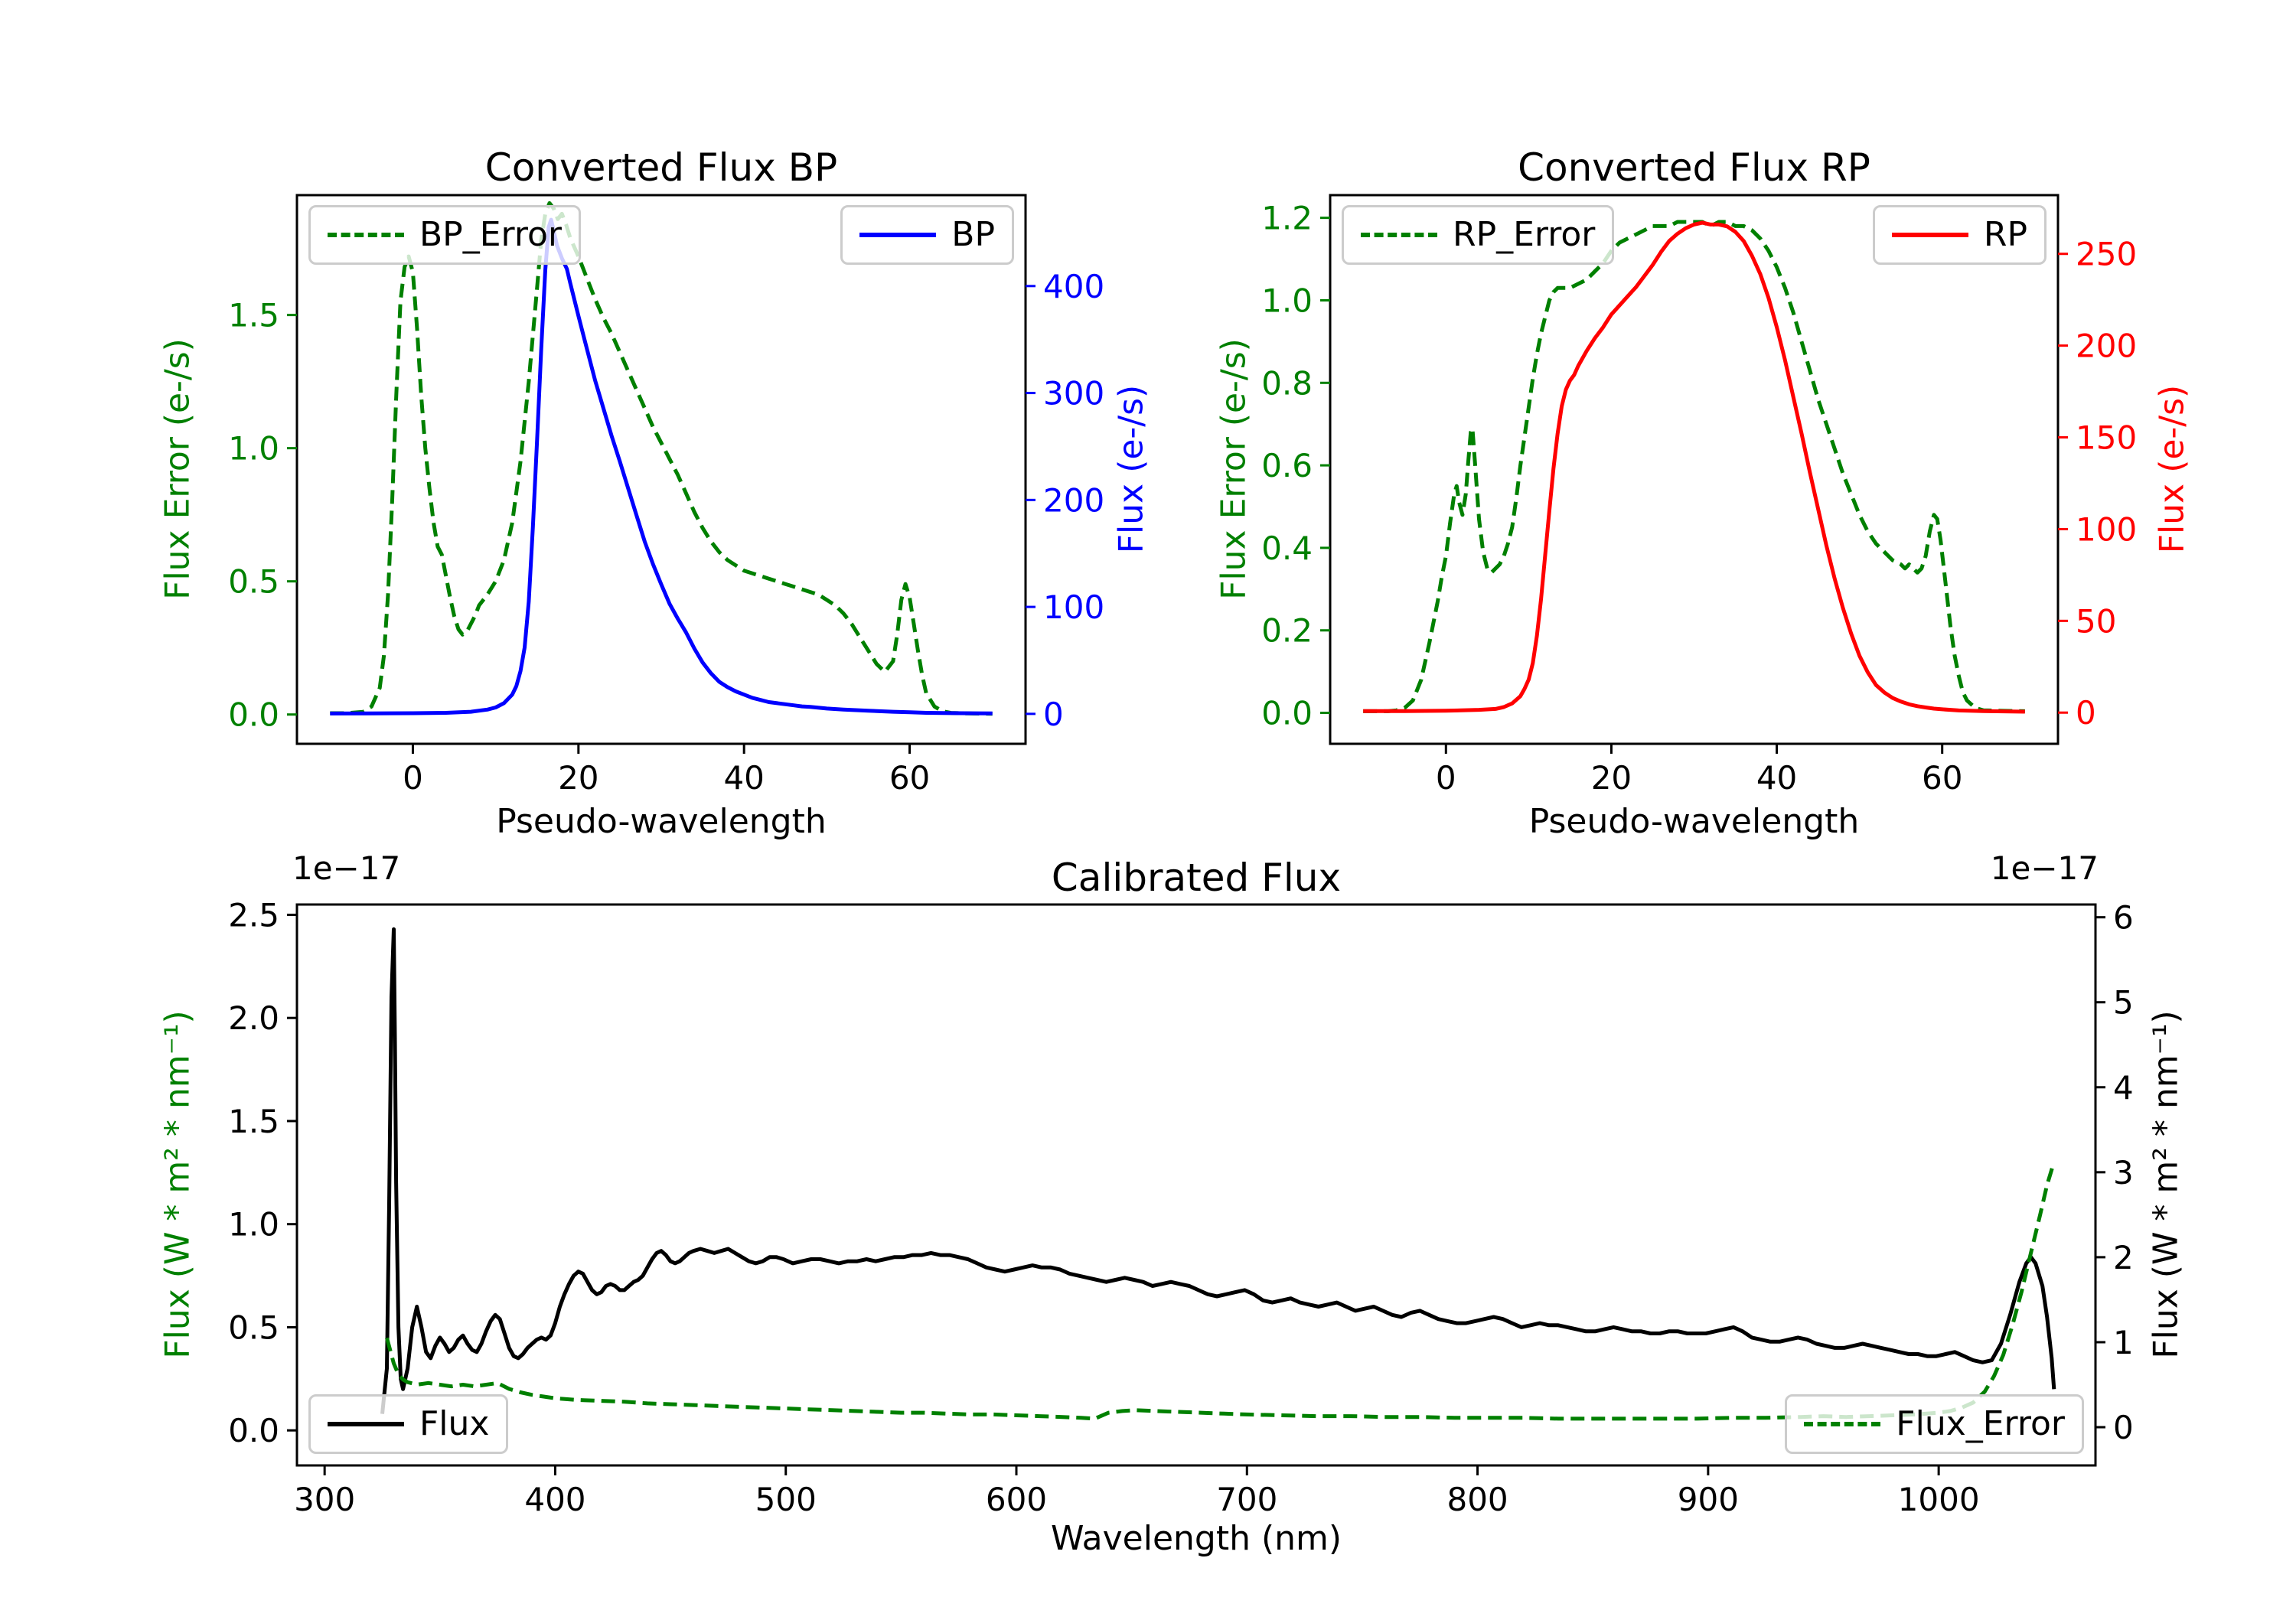 The image size is (2296, 1607). Describe the element at coordinates (366, 1424) in the screenshot. I see `flux-legend-line-sample` at that location.